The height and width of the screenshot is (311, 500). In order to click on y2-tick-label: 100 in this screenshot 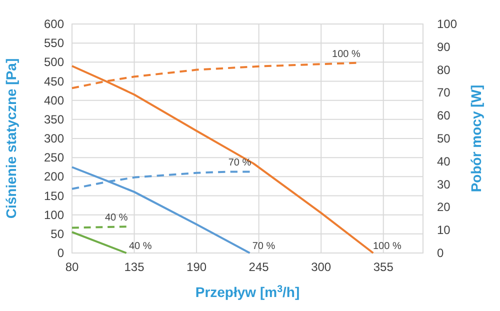, I will do `click(447, 24)`.